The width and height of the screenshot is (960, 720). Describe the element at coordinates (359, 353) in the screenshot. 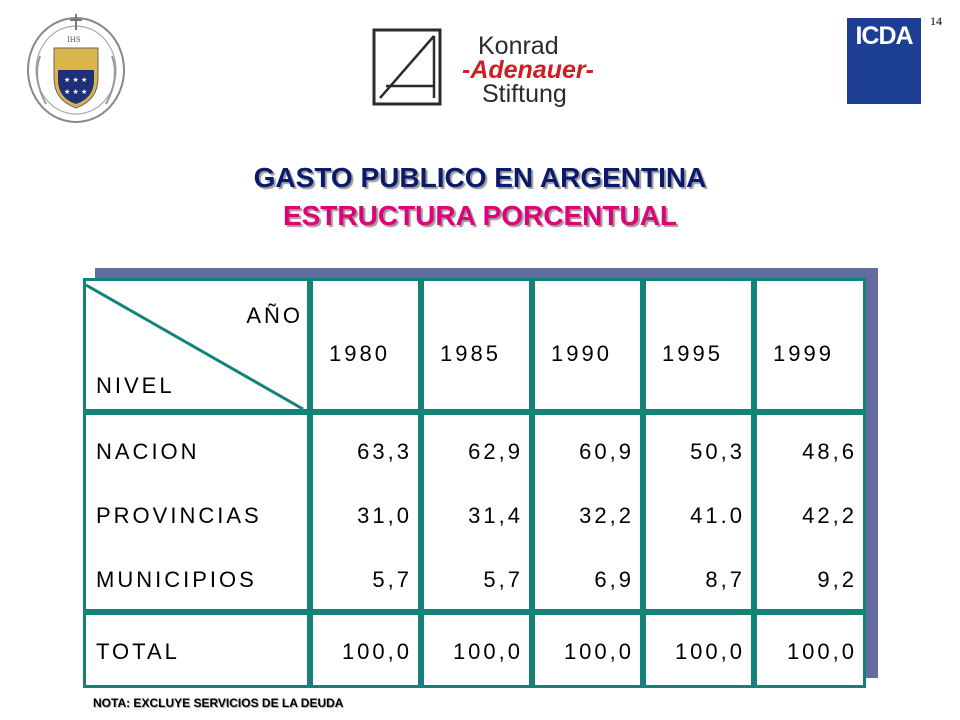

I see `year-header: 1980` at that location.